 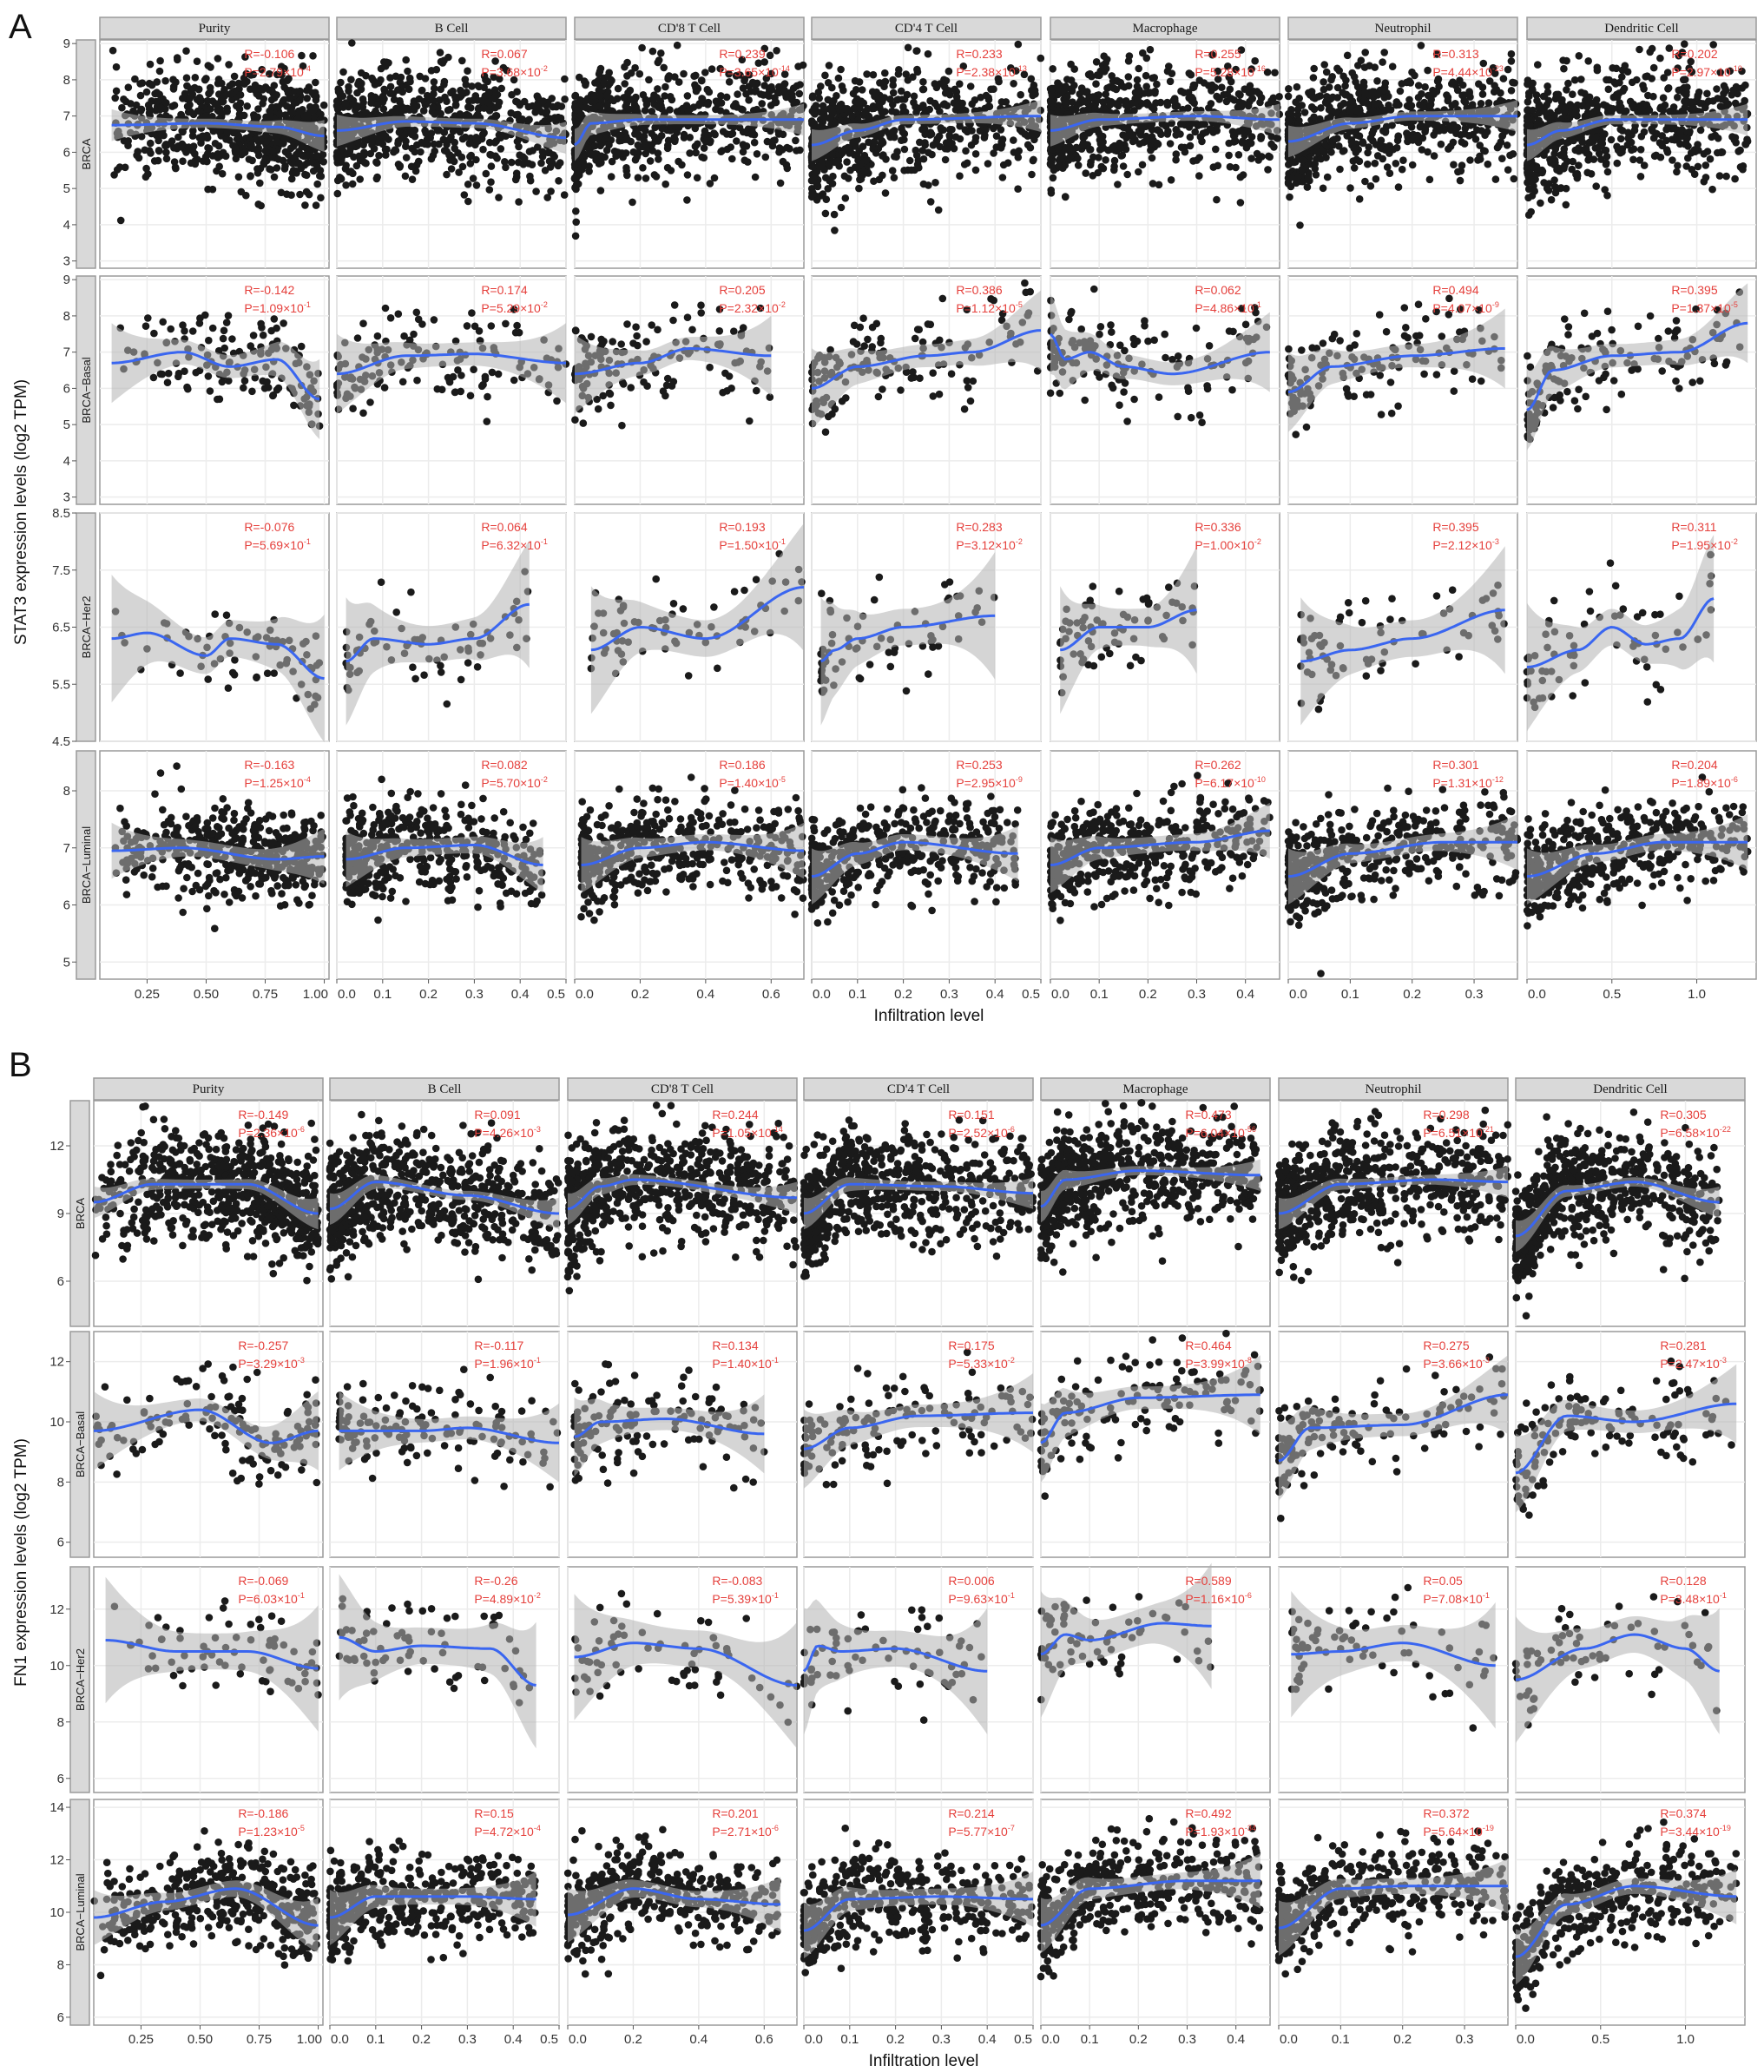 I want to click on r-value: R=-0.106, so click(x=269, y=54).